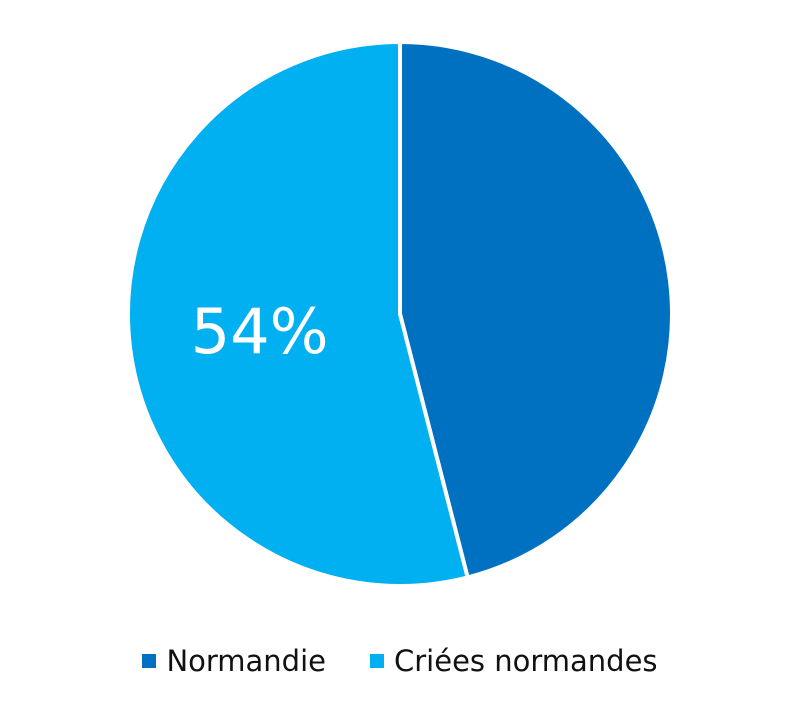  I want to click on legend-label-criees-normandes: Criées normandes, so click(526, 661).